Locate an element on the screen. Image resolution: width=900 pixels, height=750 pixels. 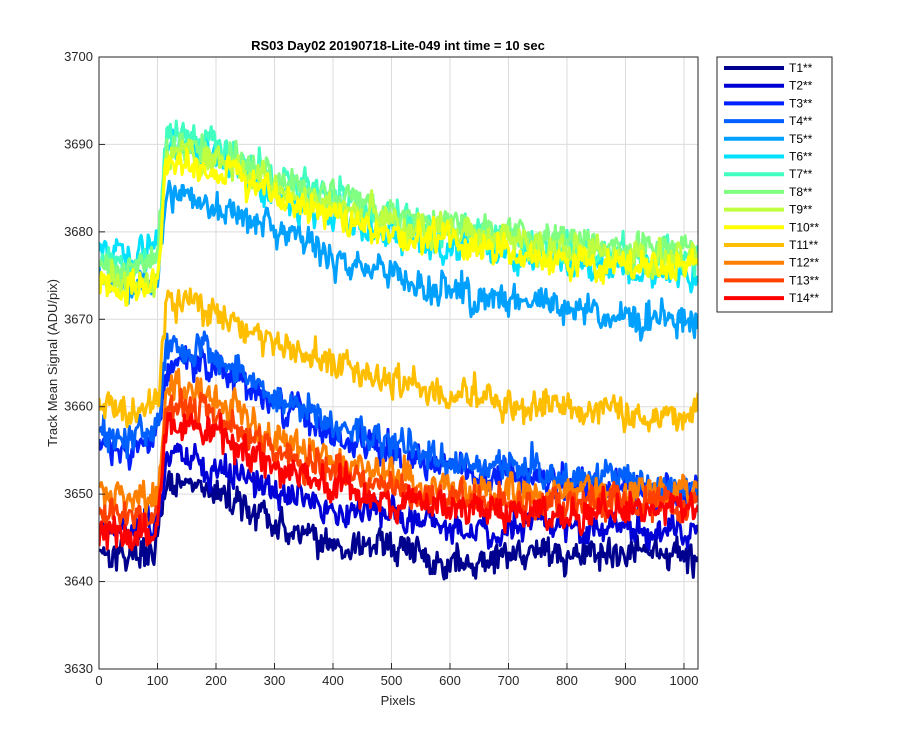
x-tick-label: 0 is located at coordinates (98, 680).